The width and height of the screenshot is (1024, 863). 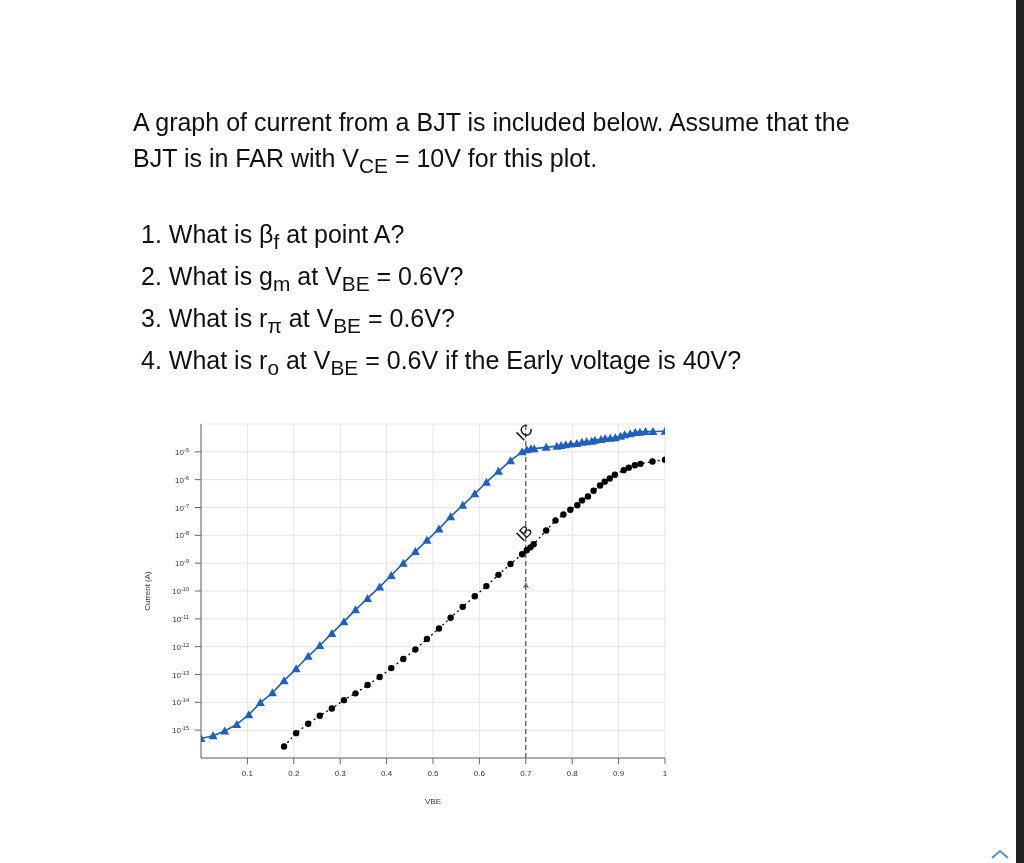 What do you see at coordinates (303, 279) in the screenshot?
I see `text: 2. What is g$_{m}$ at V$_{BE}$ = 0.6V?` at bounding box center [303, 279].